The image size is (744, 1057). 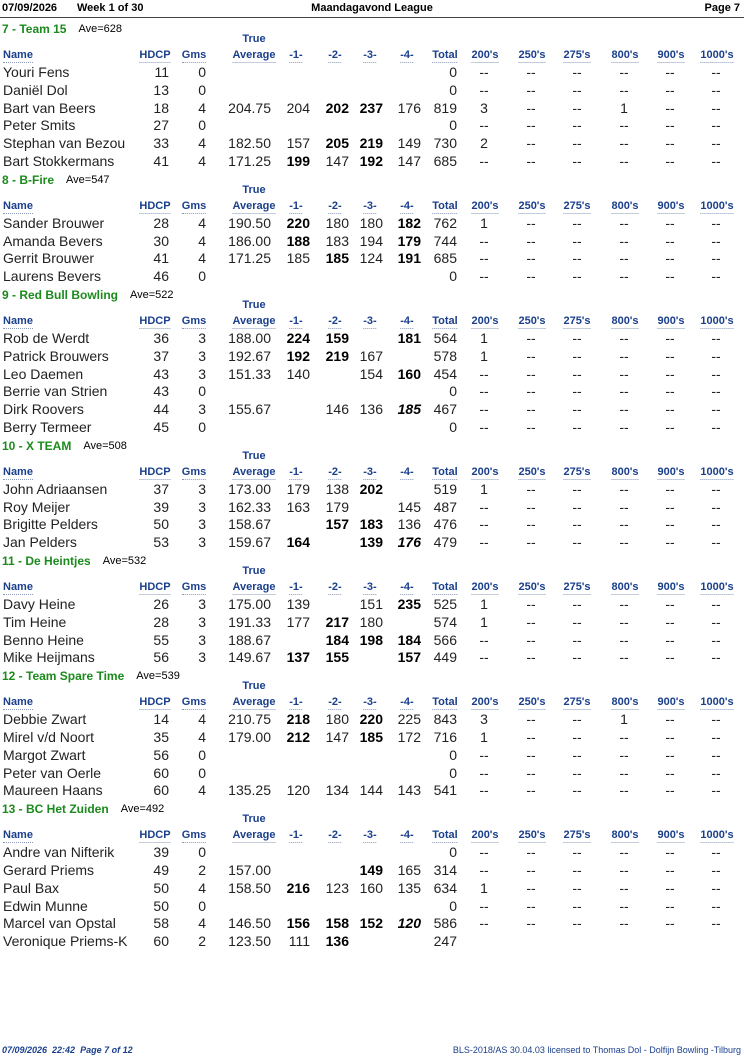 What do you see at coordinates (63, 676) in the screenshot?
I see `team-title: 12 - Team Spare Time` at bounding box center [63, 676].